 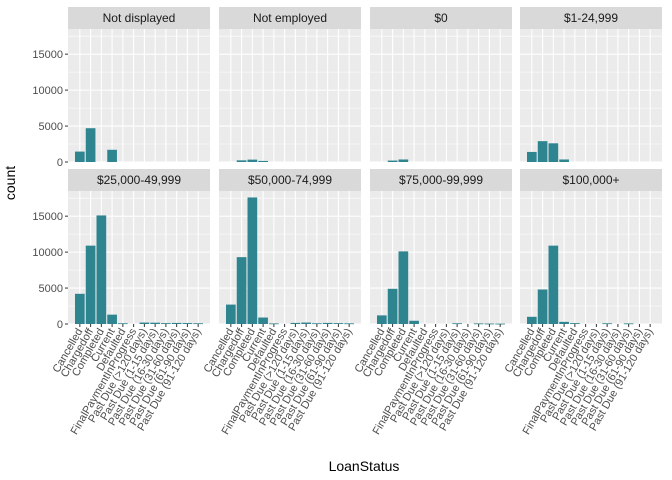 I want to click on facet-panel: Not employed, so click(x=290, y=85).